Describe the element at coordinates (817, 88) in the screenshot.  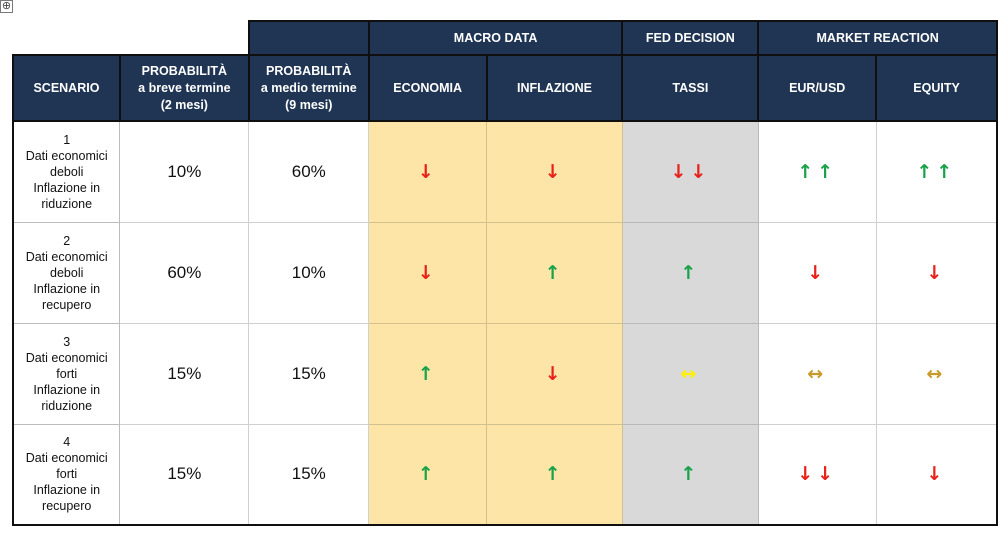
I see `header-eurusd: EUR/USD` at that location.